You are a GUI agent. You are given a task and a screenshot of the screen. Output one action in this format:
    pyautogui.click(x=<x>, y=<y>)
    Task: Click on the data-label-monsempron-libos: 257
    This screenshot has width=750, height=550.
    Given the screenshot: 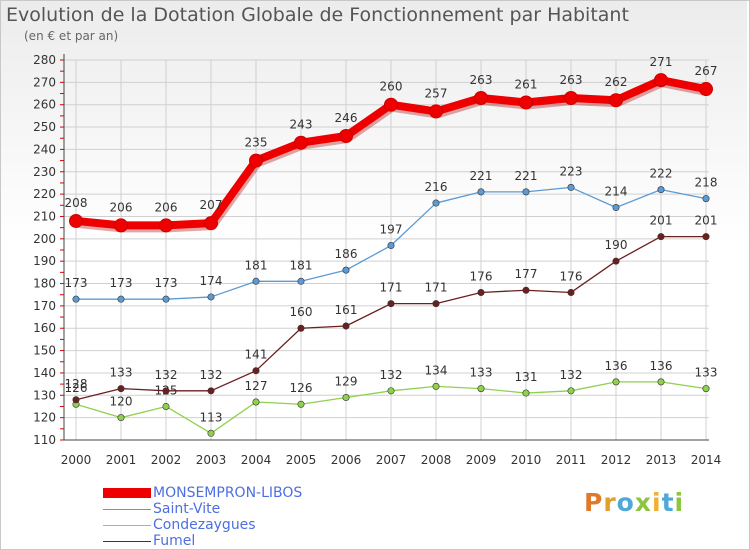 What is the action you would take?
    pyautogui.click(x=436, y=93)
    